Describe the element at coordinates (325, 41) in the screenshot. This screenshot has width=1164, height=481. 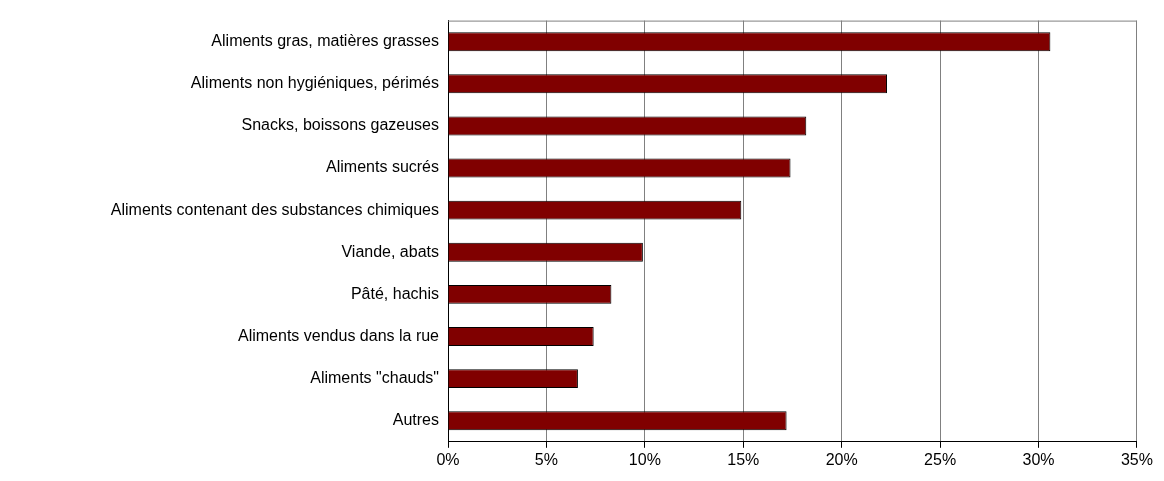
I see `y-tick-label: Aliments gras, matières grasses` at that location.